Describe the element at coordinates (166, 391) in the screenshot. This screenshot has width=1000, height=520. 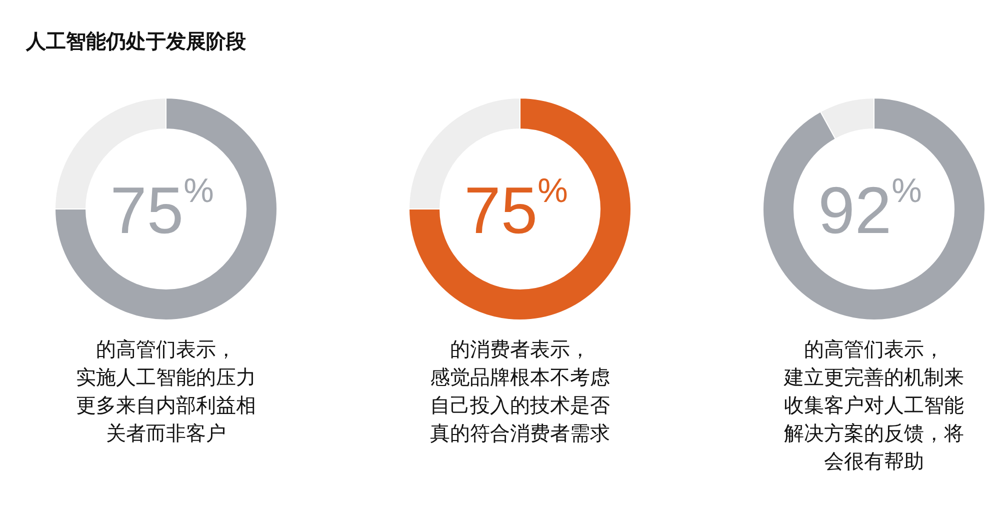
I see `text: 的高管们表示，实施人工智能的压力更多来自内部利益相关者而非客户` at that location.